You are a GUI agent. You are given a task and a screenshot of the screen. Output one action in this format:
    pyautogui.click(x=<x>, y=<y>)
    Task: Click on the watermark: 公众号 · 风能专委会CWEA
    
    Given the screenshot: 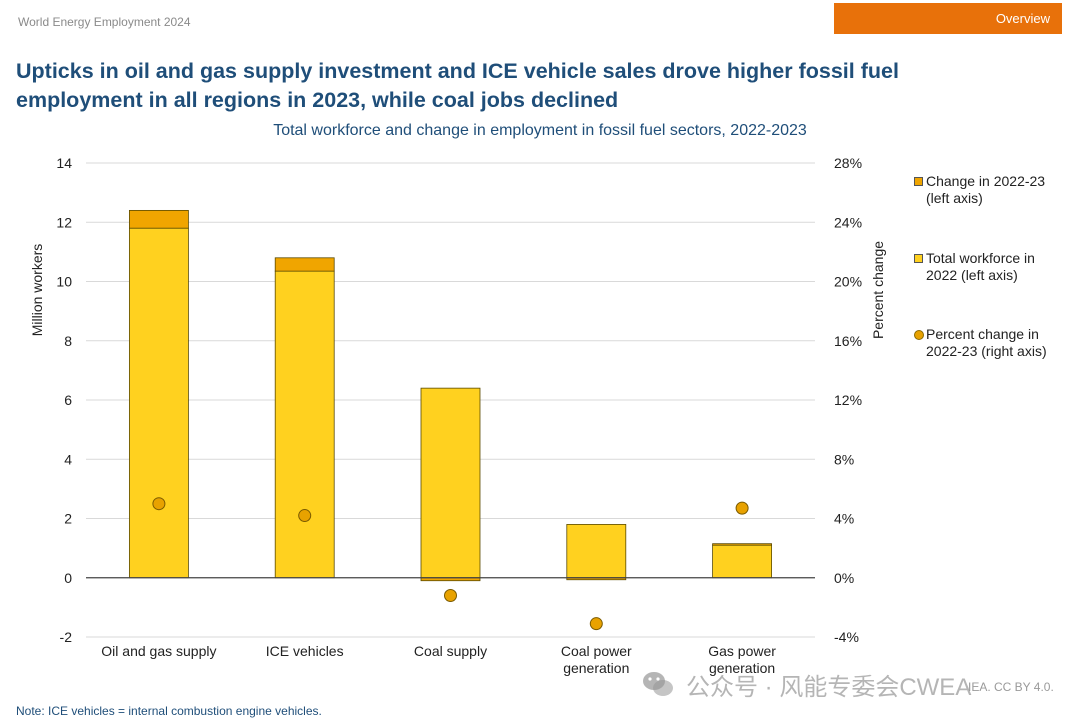 What is the action you would take?
    pyautogui.click(x=805, y=684)
    